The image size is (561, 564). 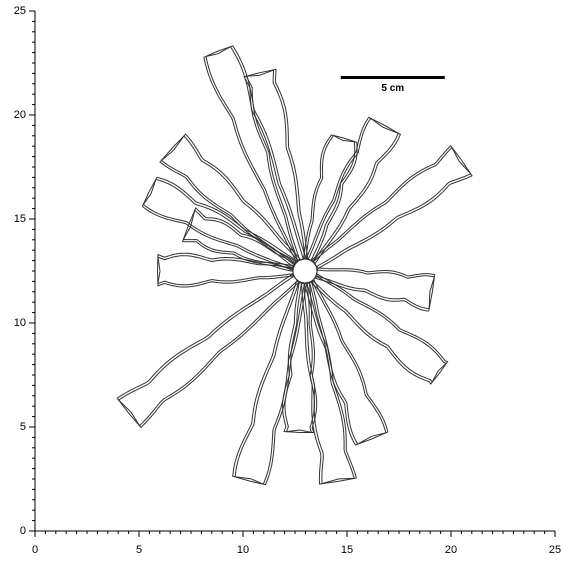 I want to click on x-tick-label: 25, so click(x=555, y=550).